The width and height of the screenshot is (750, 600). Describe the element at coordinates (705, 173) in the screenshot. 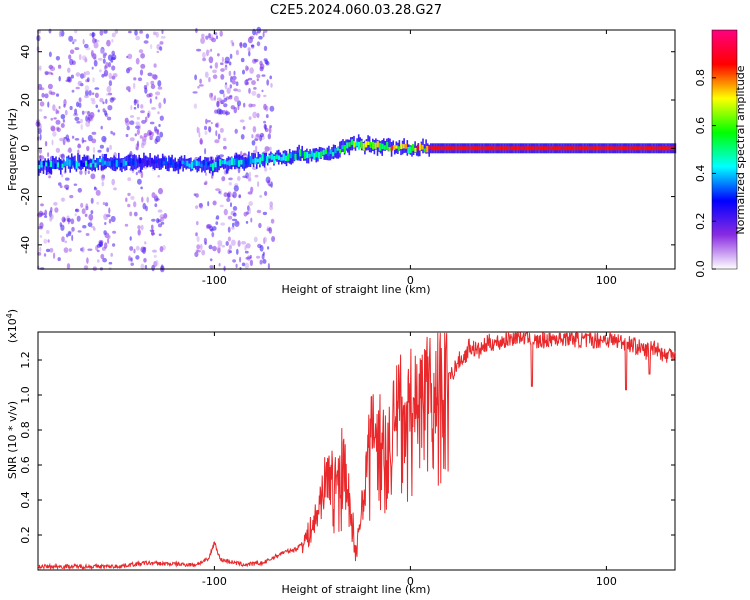

I see `colorbar-ticks: 0.0 0.2 0.4 0.6 0.8` at that location.